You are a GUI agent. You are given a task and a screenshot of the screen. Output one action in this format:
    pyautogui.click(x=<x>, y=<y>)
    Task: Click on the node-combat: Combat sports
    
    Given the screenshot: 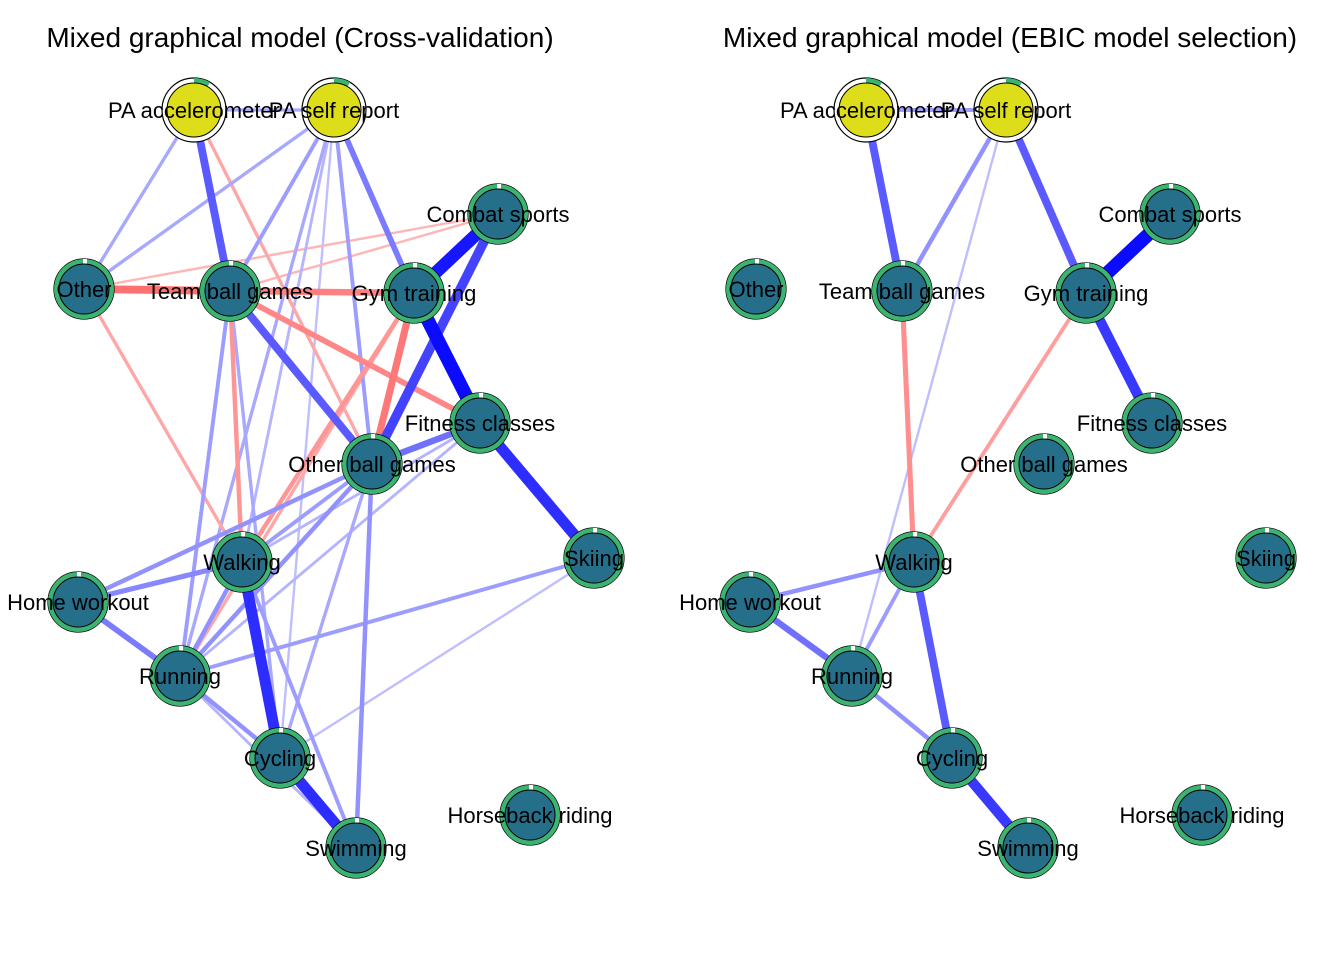 What is the action you would take?
    pyautogui.click(x=1170, y=214)
    